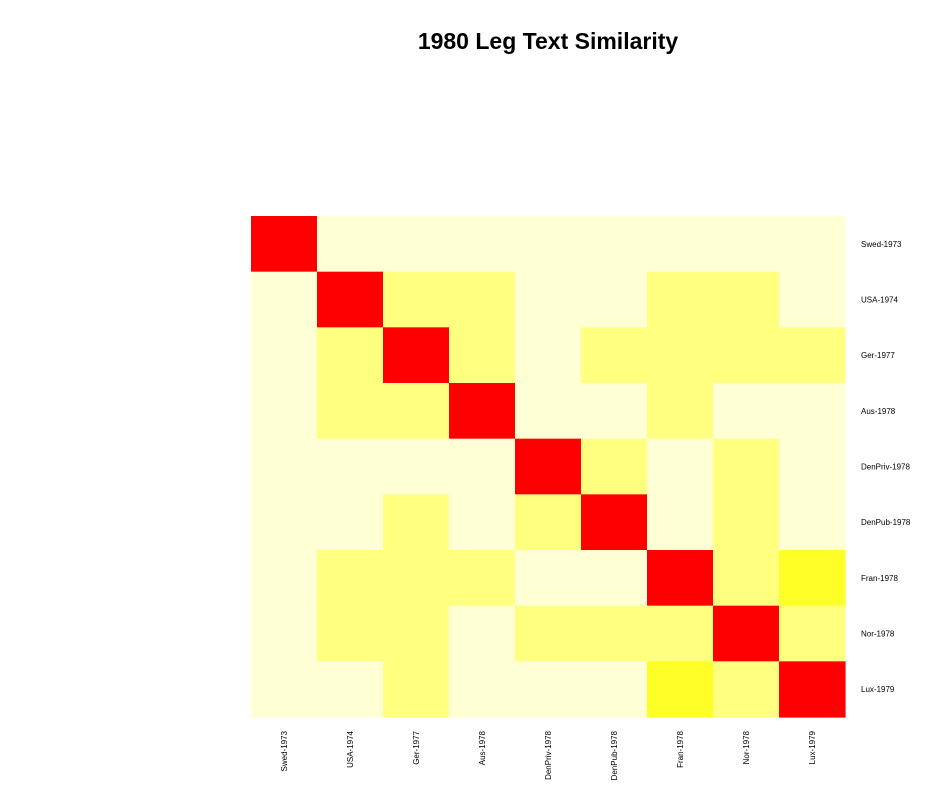  Describe the element at coordinates (881, 244) in the screenshot. I see `row-tick-label: Swed-1973` at that location.